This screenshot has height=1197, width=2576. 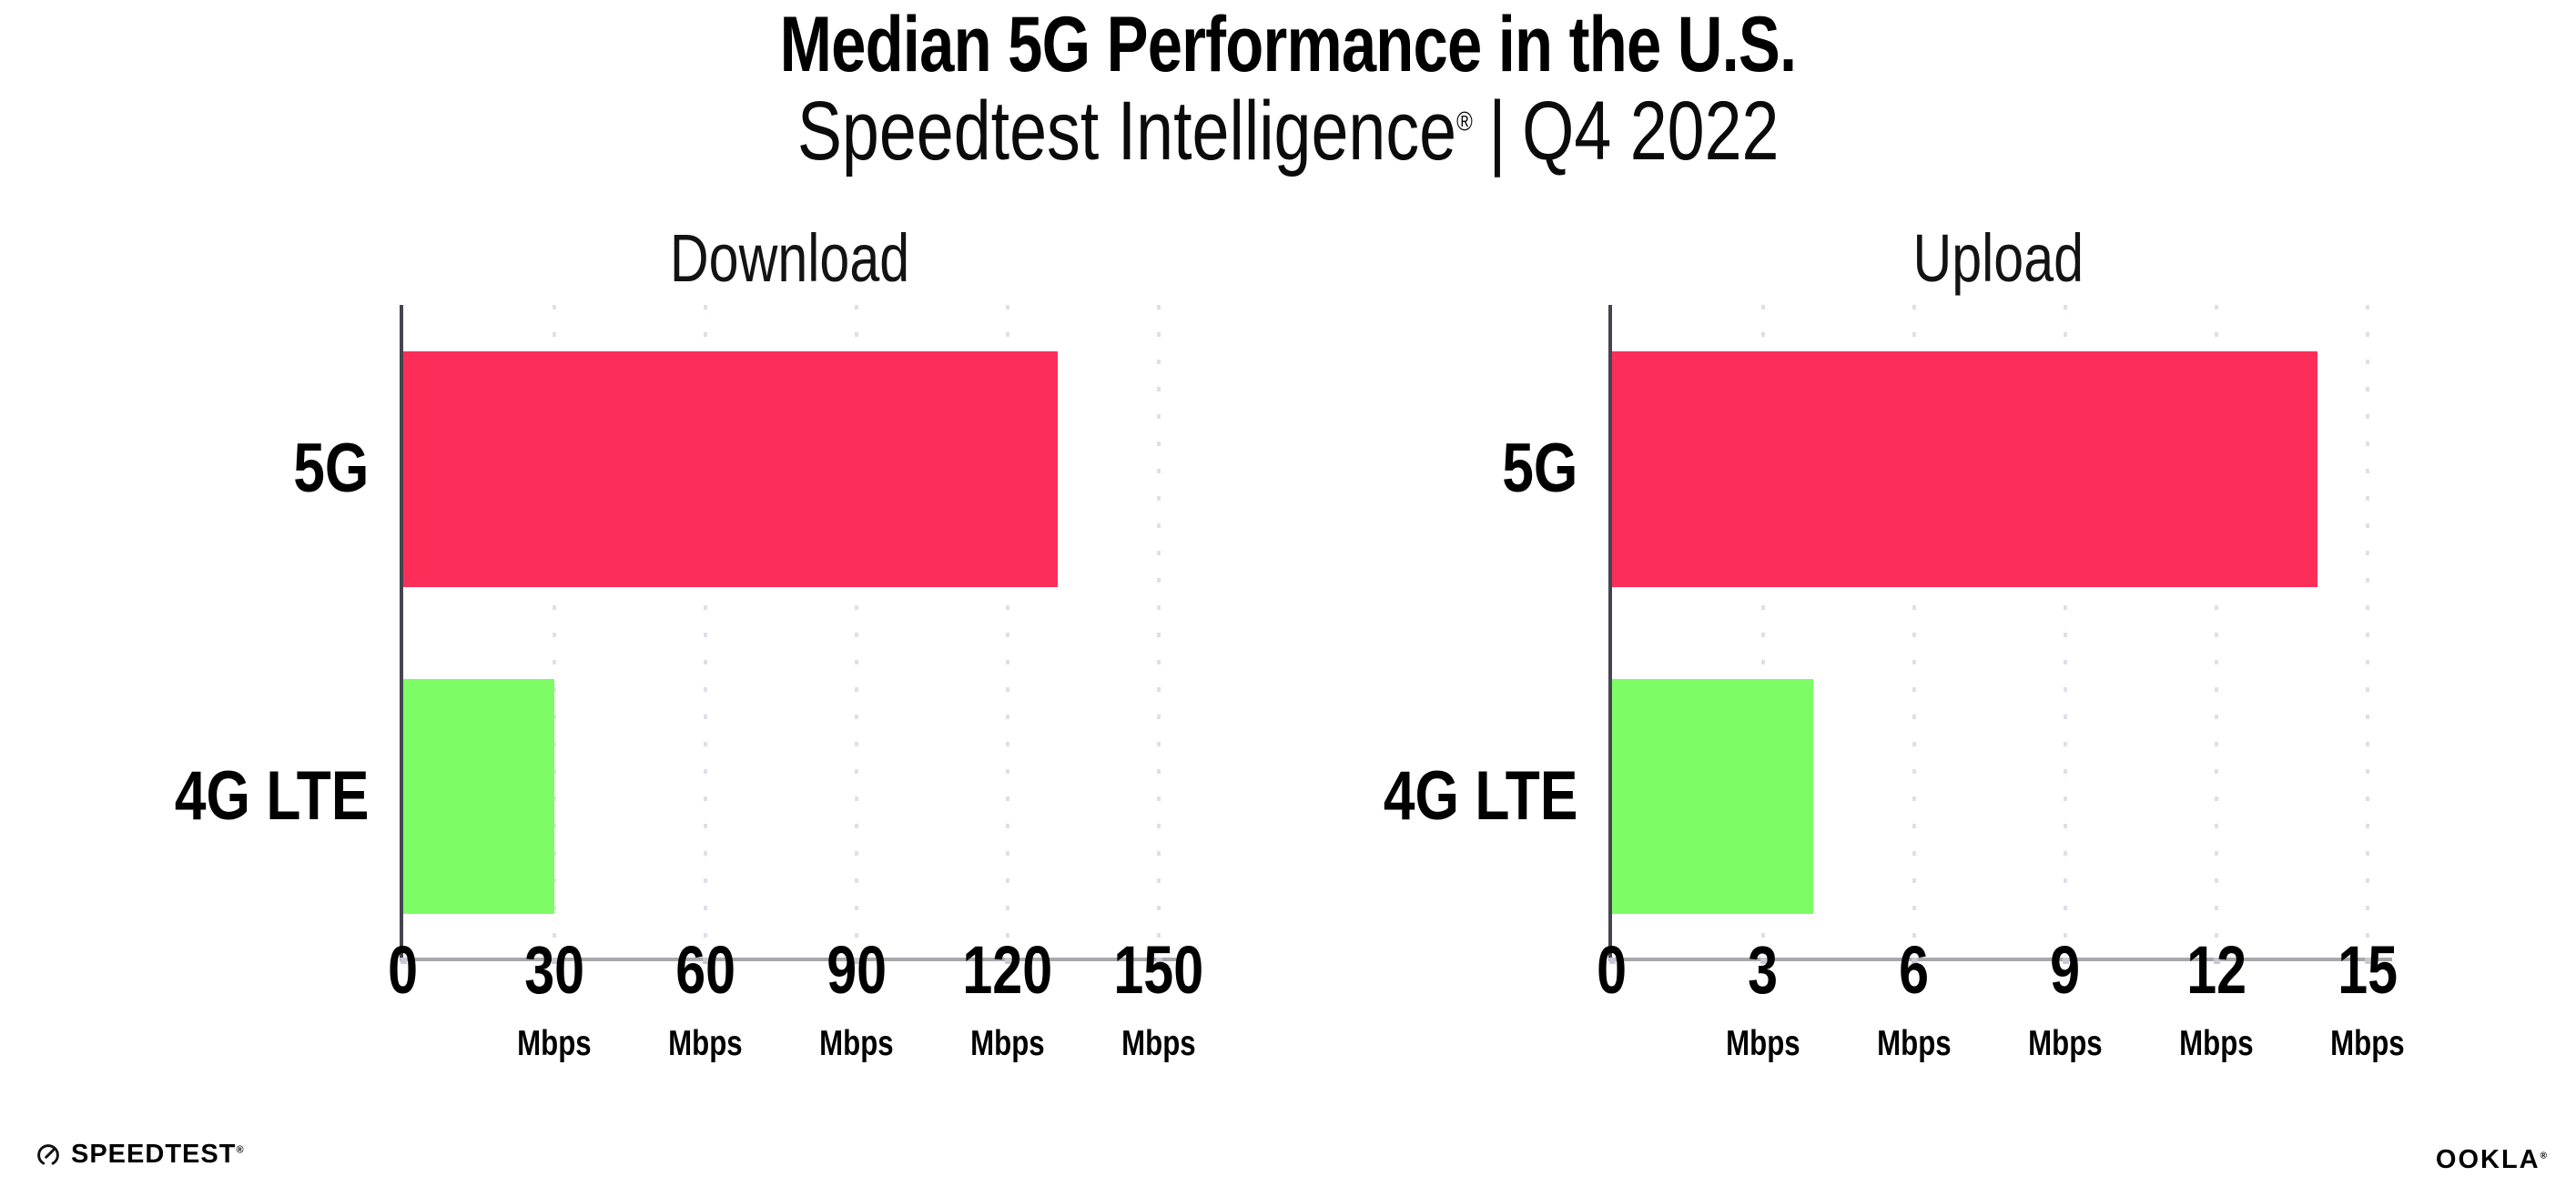 I want to click on speedtest-wordmark: SPEEDTEST®, so click(x=158, y=1155).